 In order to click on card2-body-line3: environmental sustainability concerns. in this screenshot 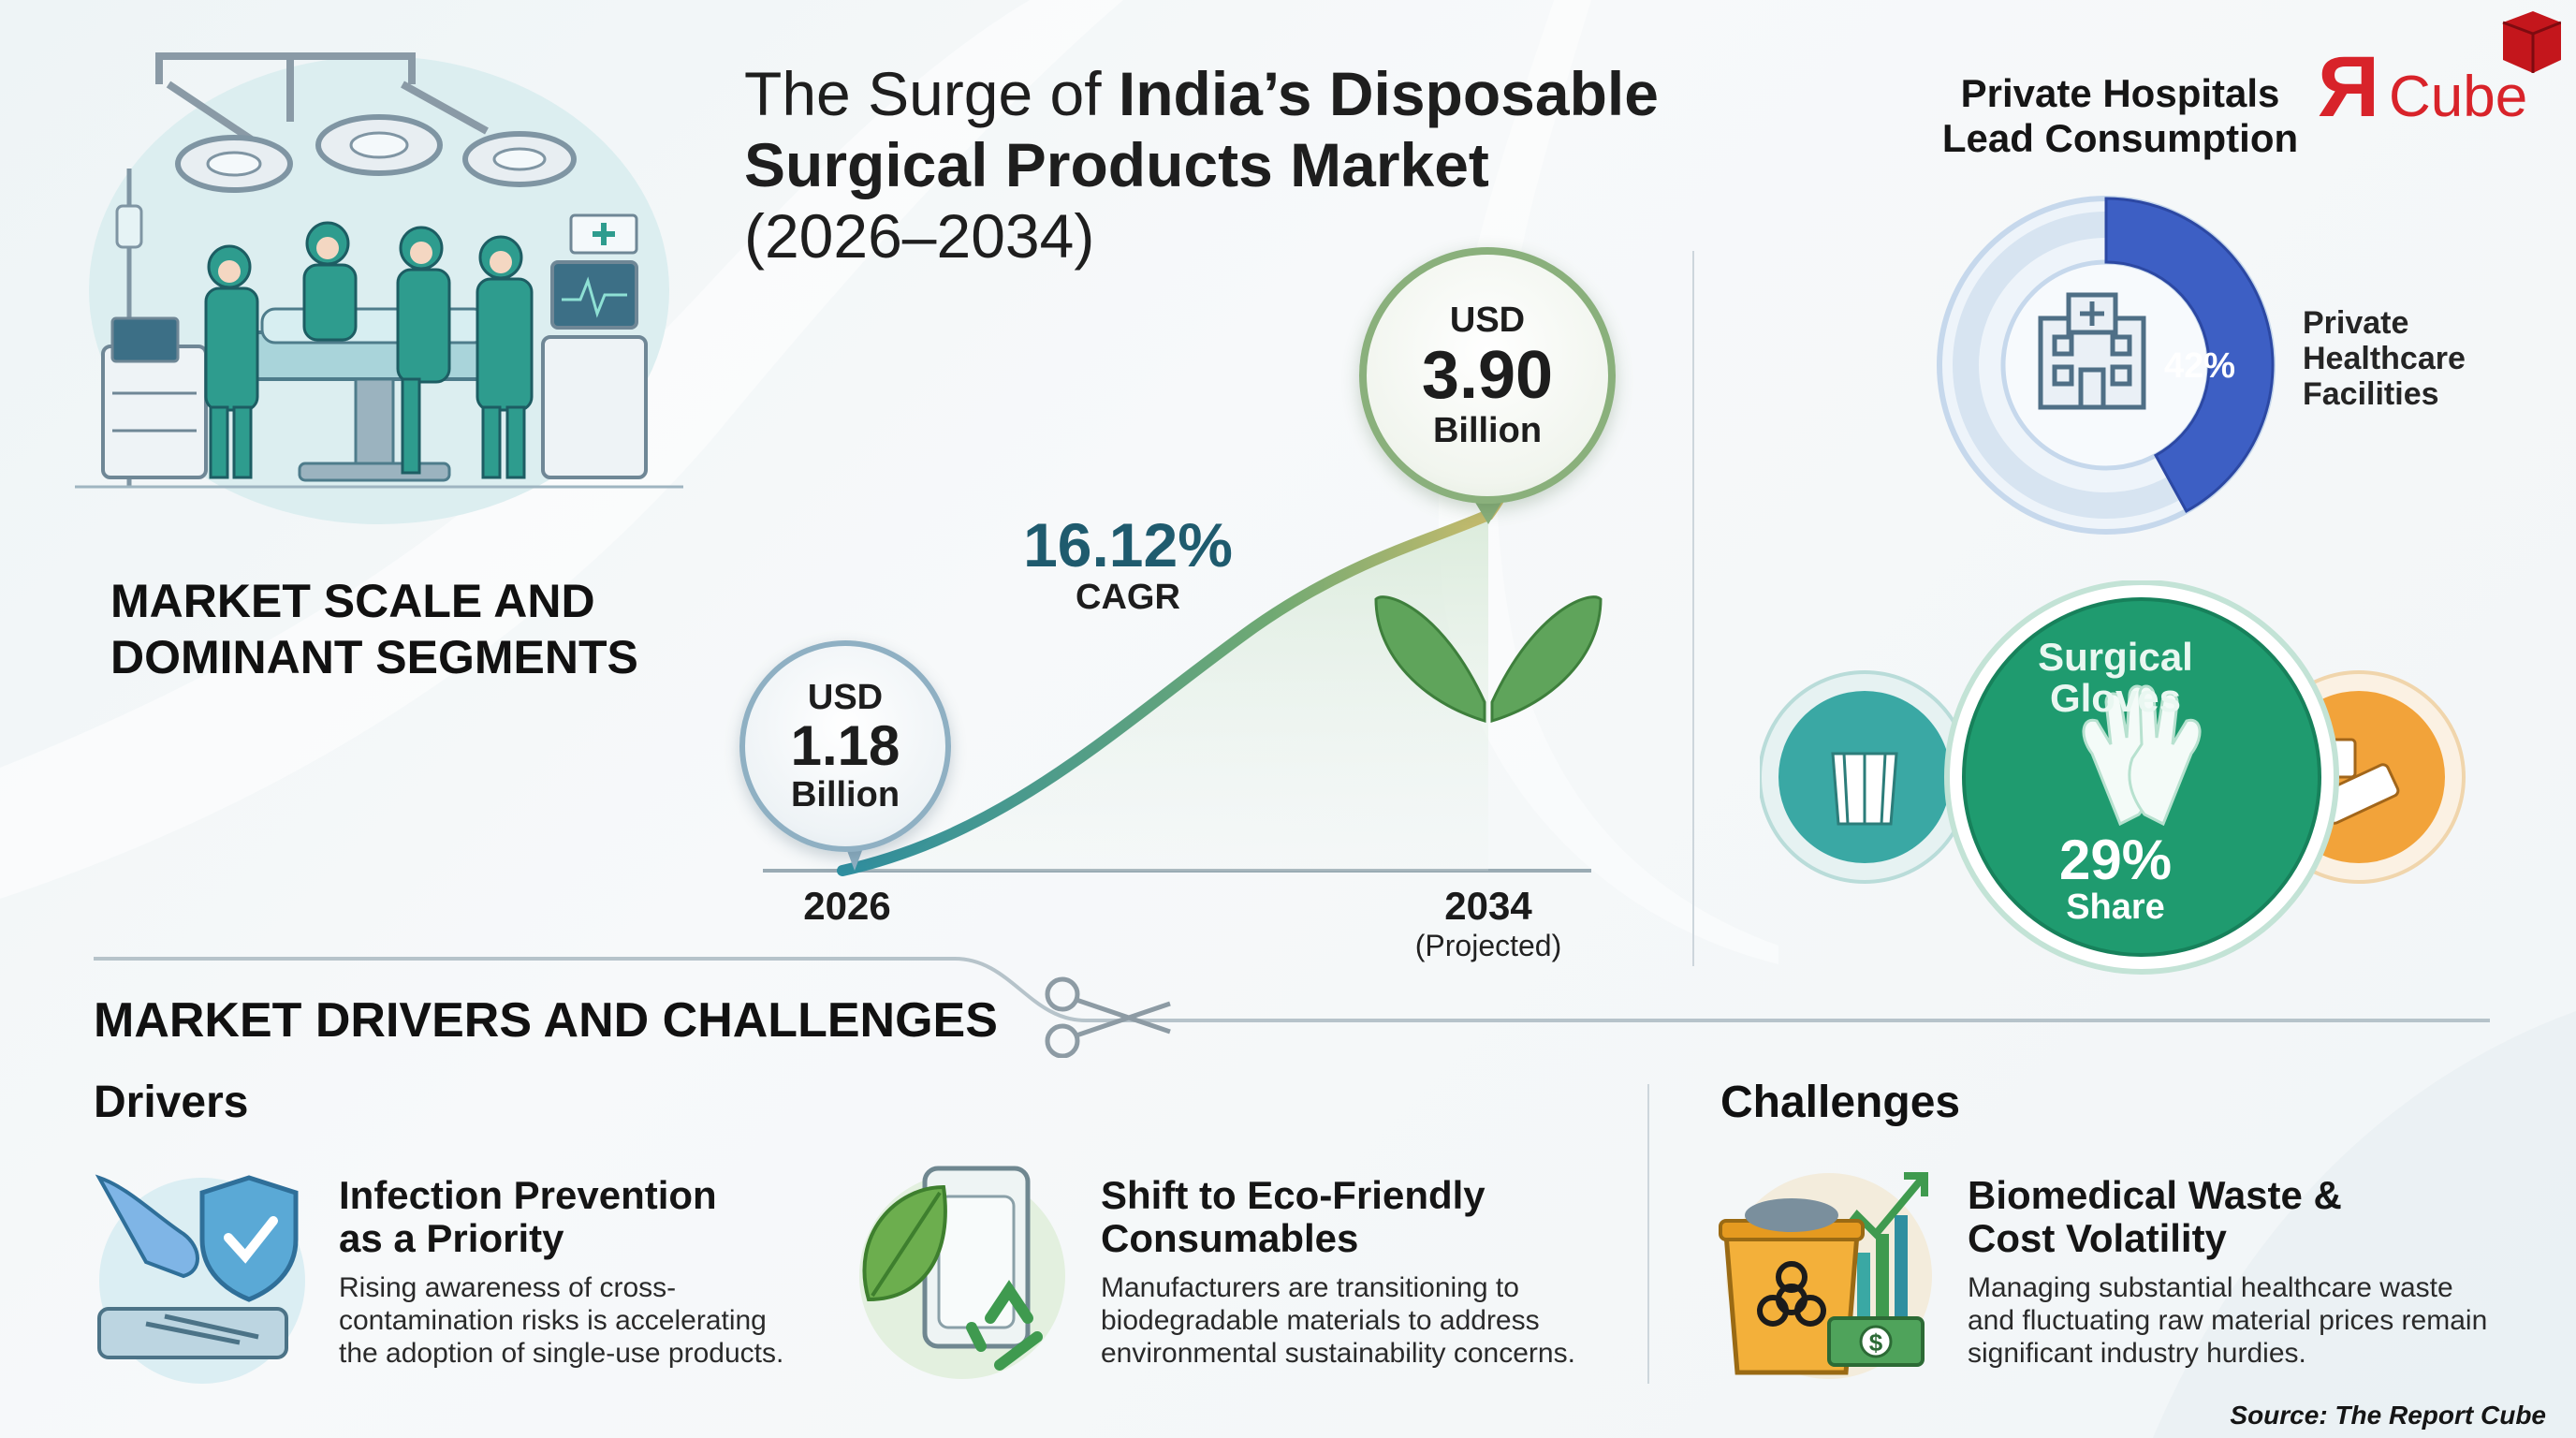, I will do `click(1338, 1353)`.